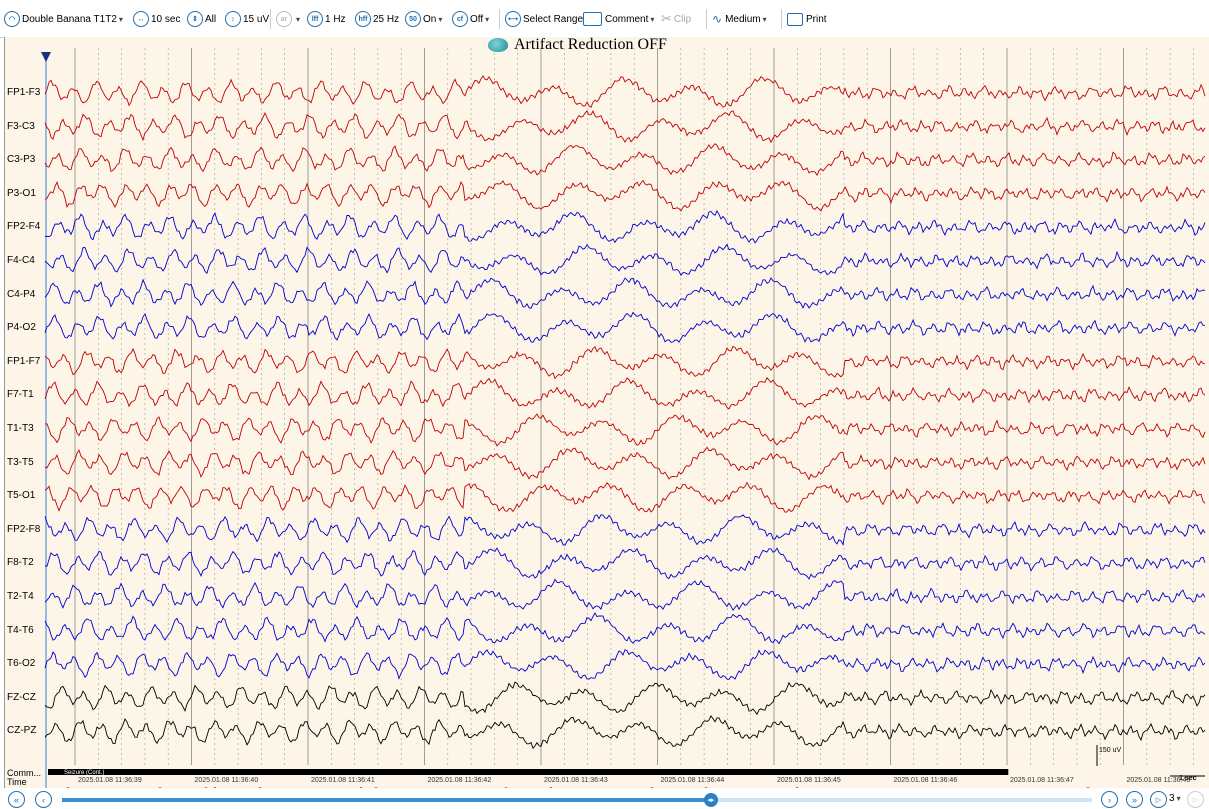 Image resolution: width=1209 pixels, height=809 pixels. I want to click on channel-label: FP1-F7, so click(24, 361).